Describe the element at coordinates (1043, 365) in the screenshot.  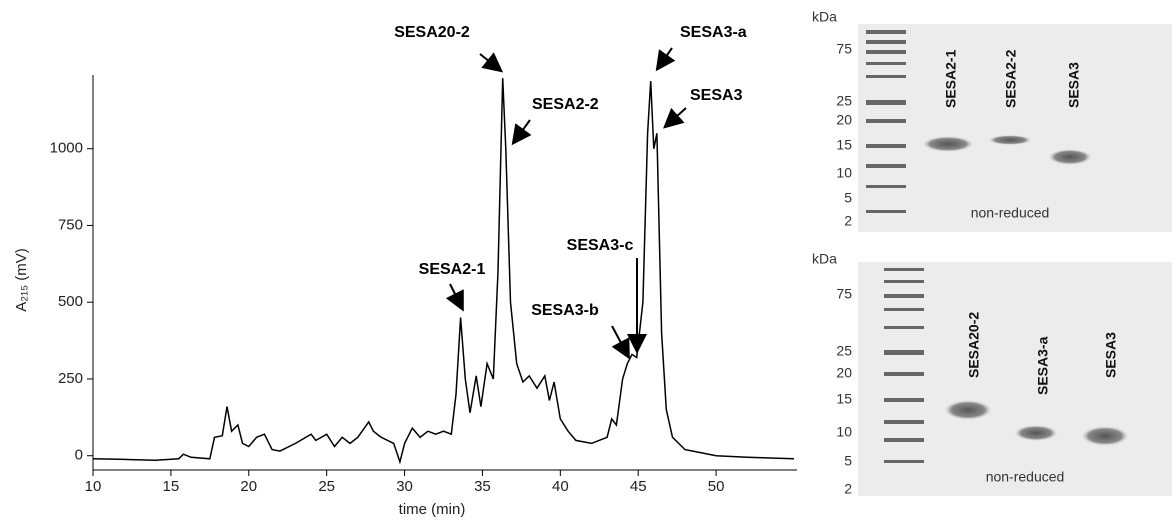
I see `lane-label: SESA3-a` at that location.